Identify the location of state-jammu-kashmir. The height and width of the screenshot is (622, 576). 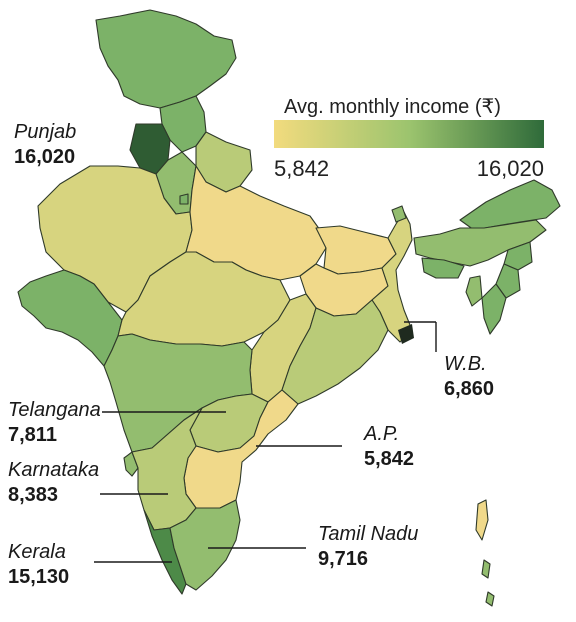
(166, 59).